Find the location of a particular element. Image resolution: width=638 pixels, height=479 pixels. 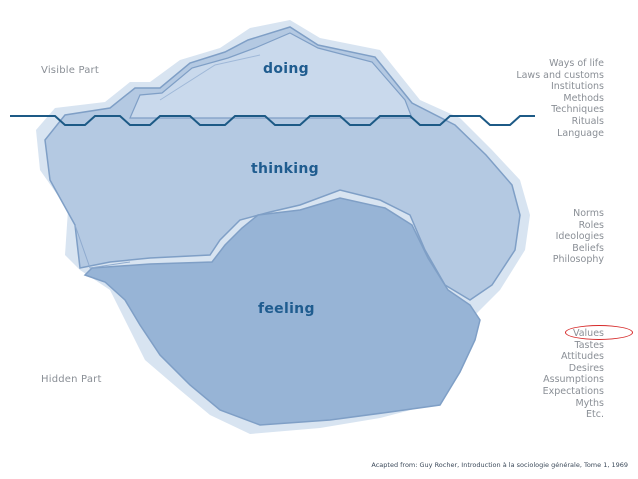

list-item: Norms is located at coordinates (588, 213).